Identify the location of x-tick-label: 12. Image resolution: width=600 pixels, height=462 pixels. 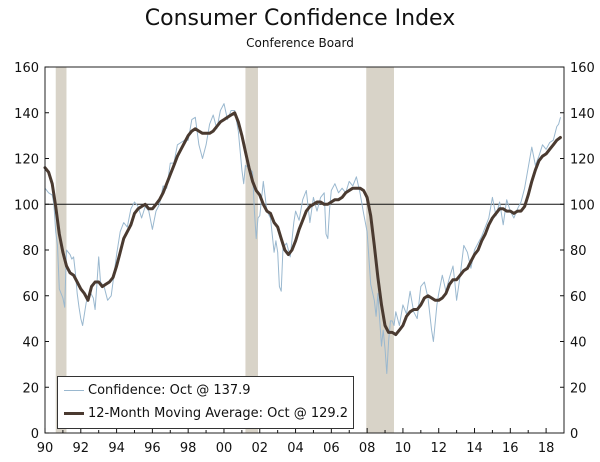
(438, 448).